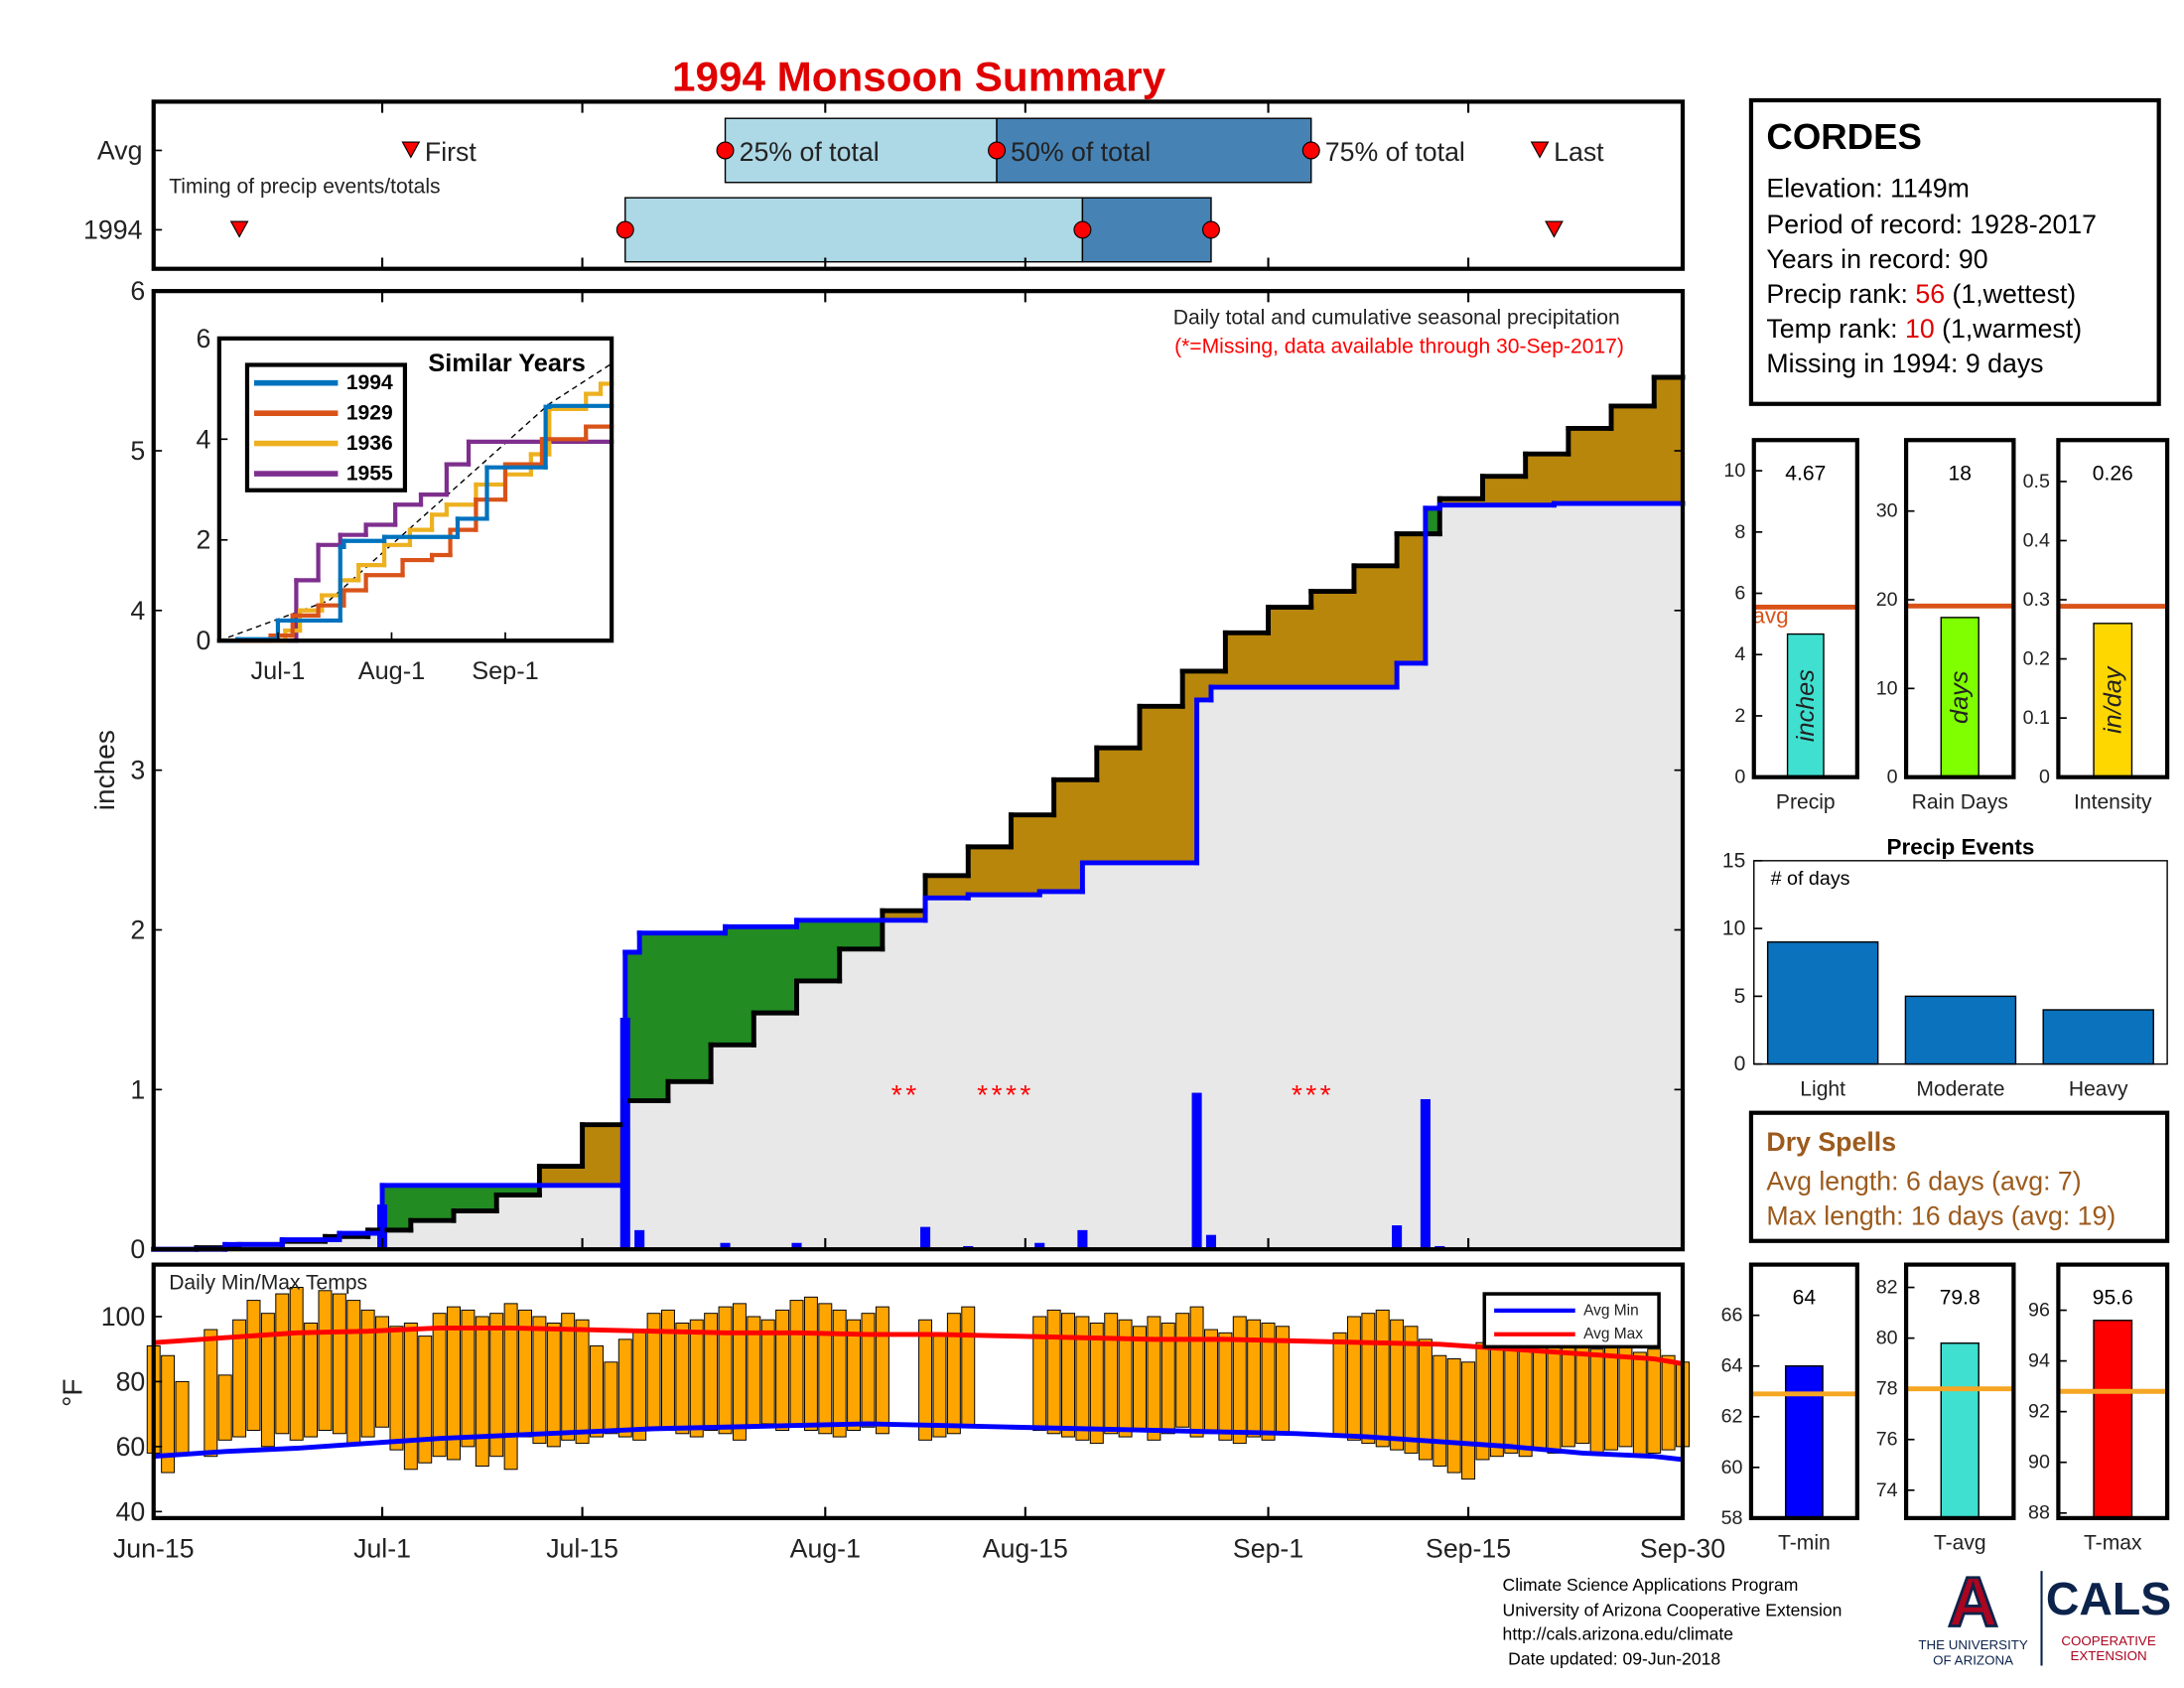 This screenshot has height=1688, width=2184. I want to click on y-tick-label: 10, so click(1733, 928).